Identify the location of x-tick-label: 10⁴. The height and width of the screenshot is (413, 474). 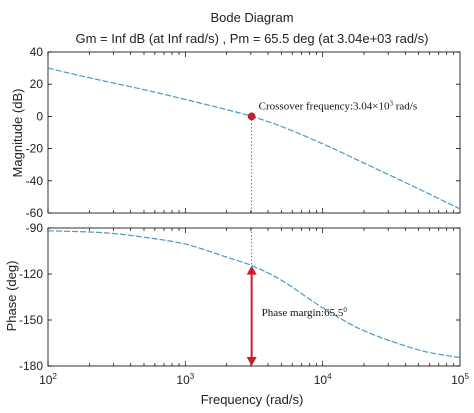
(323, 379).